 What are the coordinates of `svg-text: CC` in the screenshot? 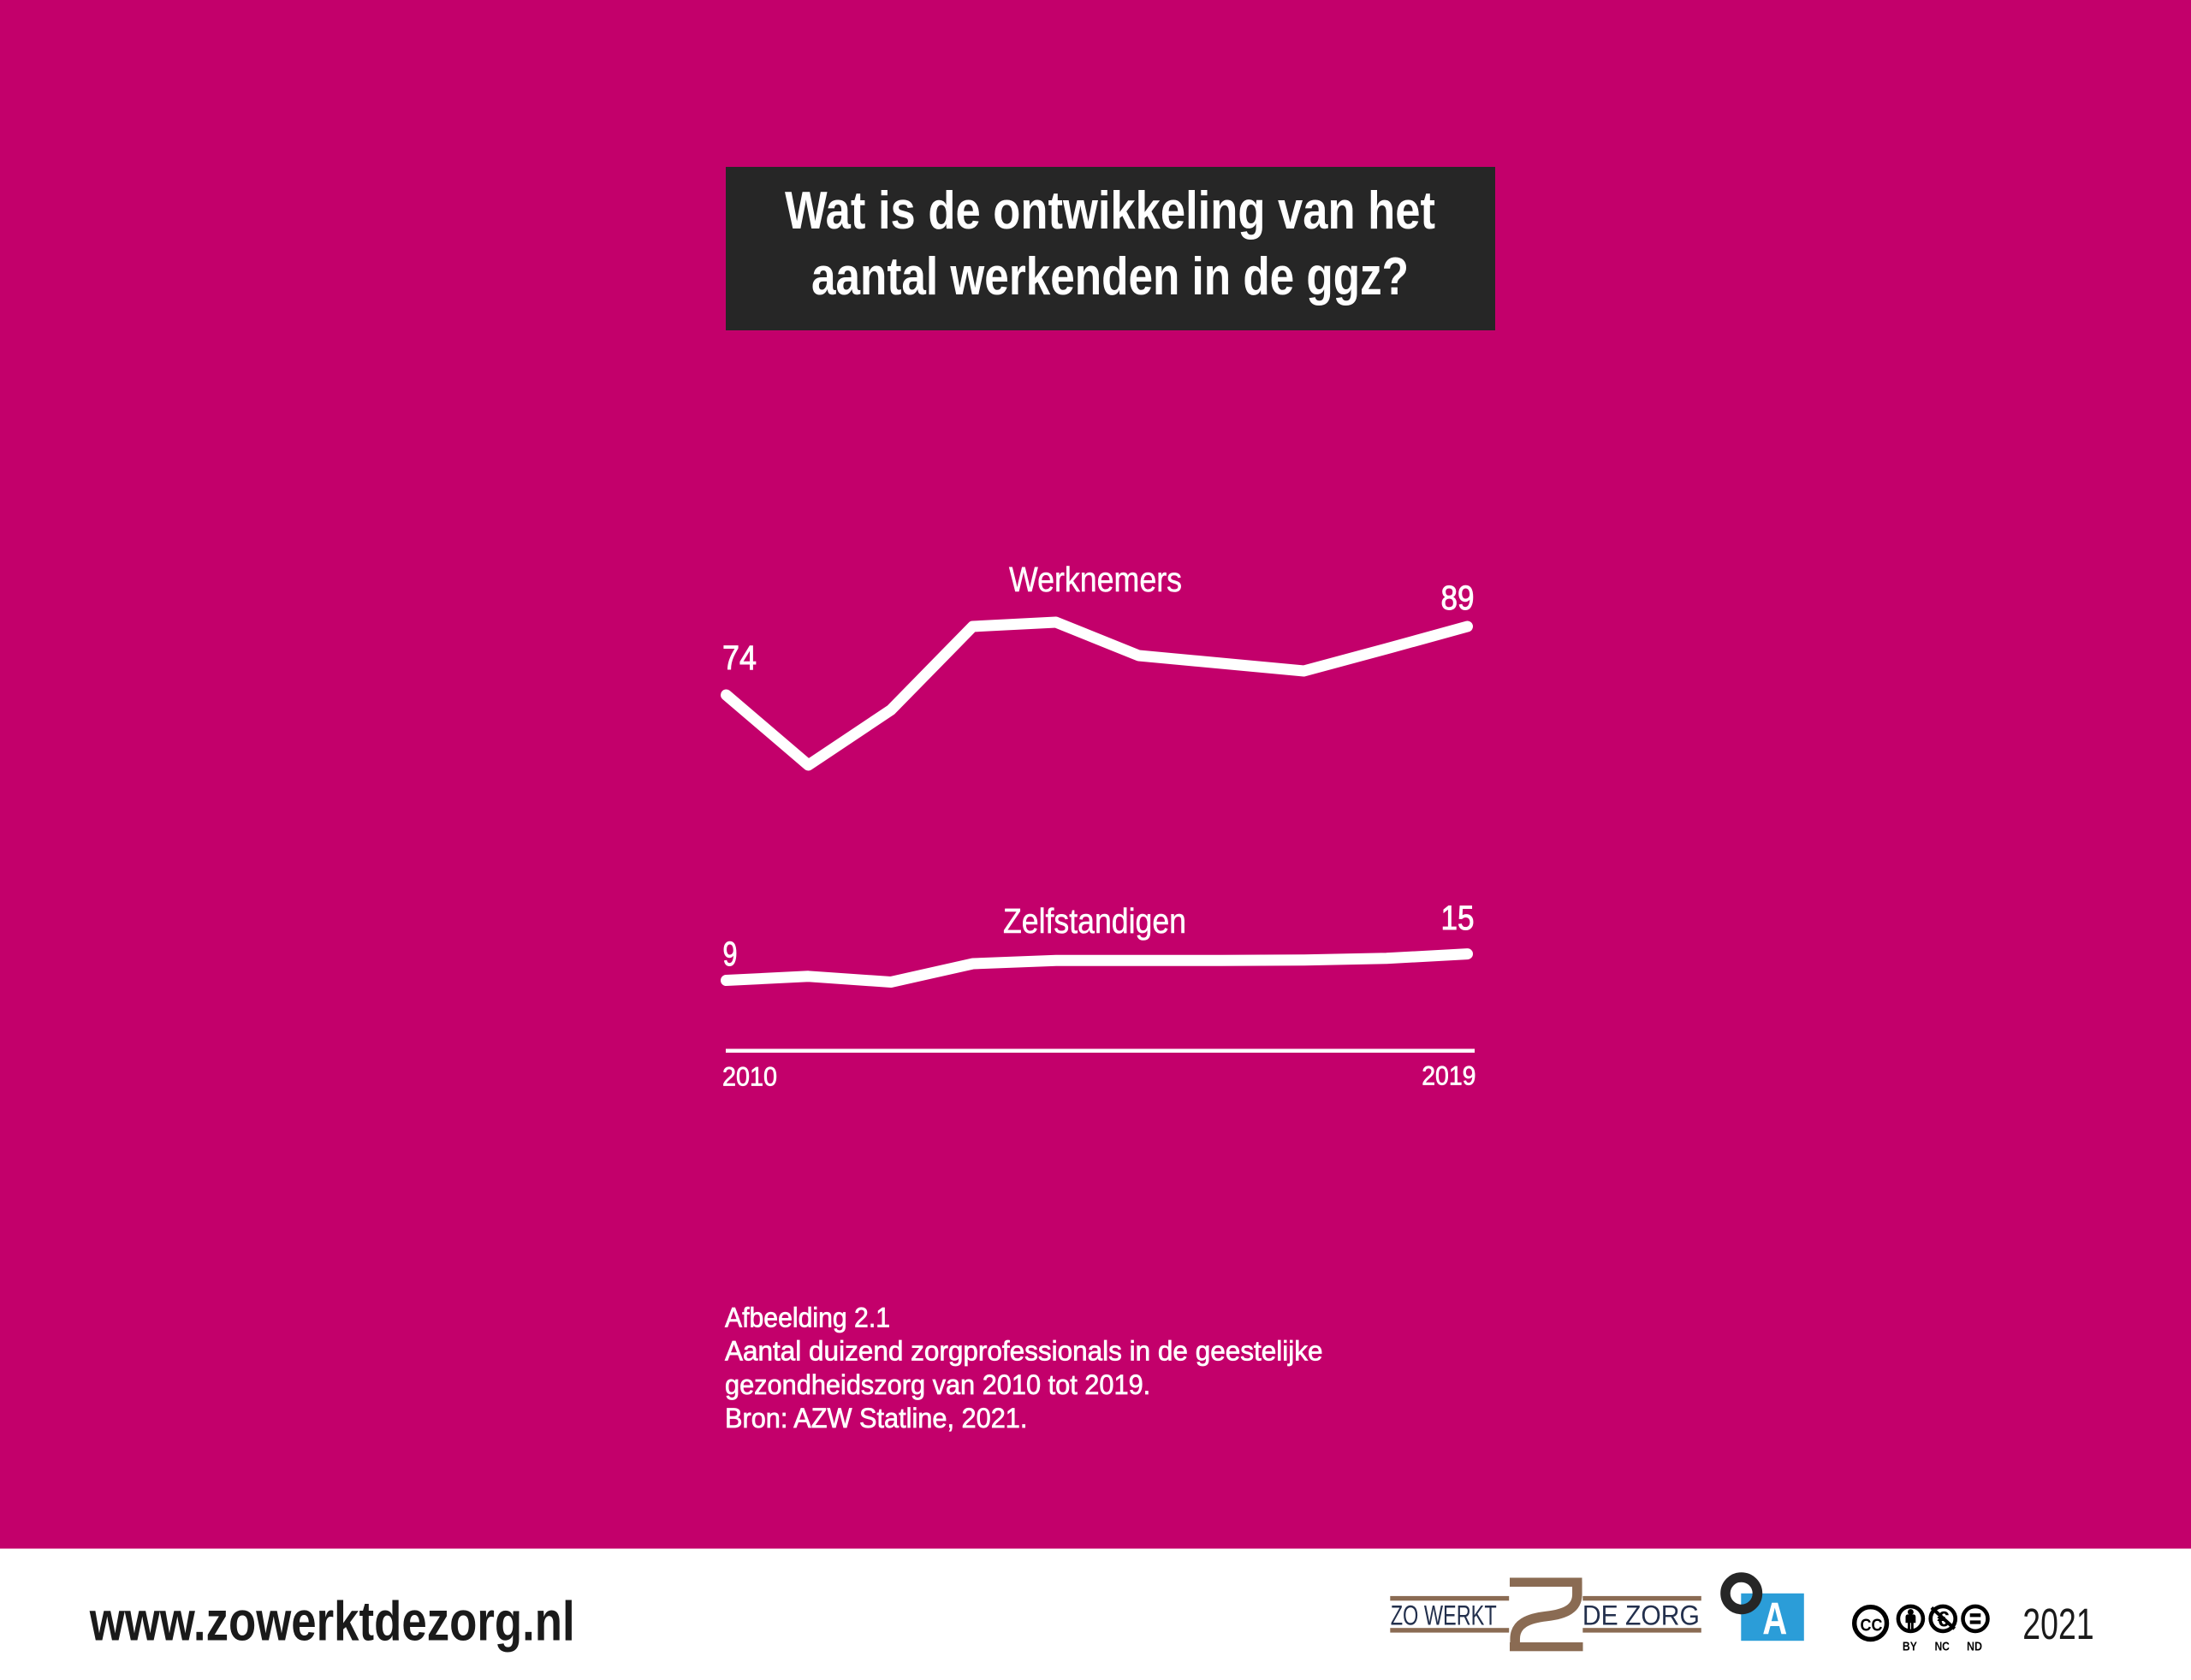 It's located at (1872, 1626).